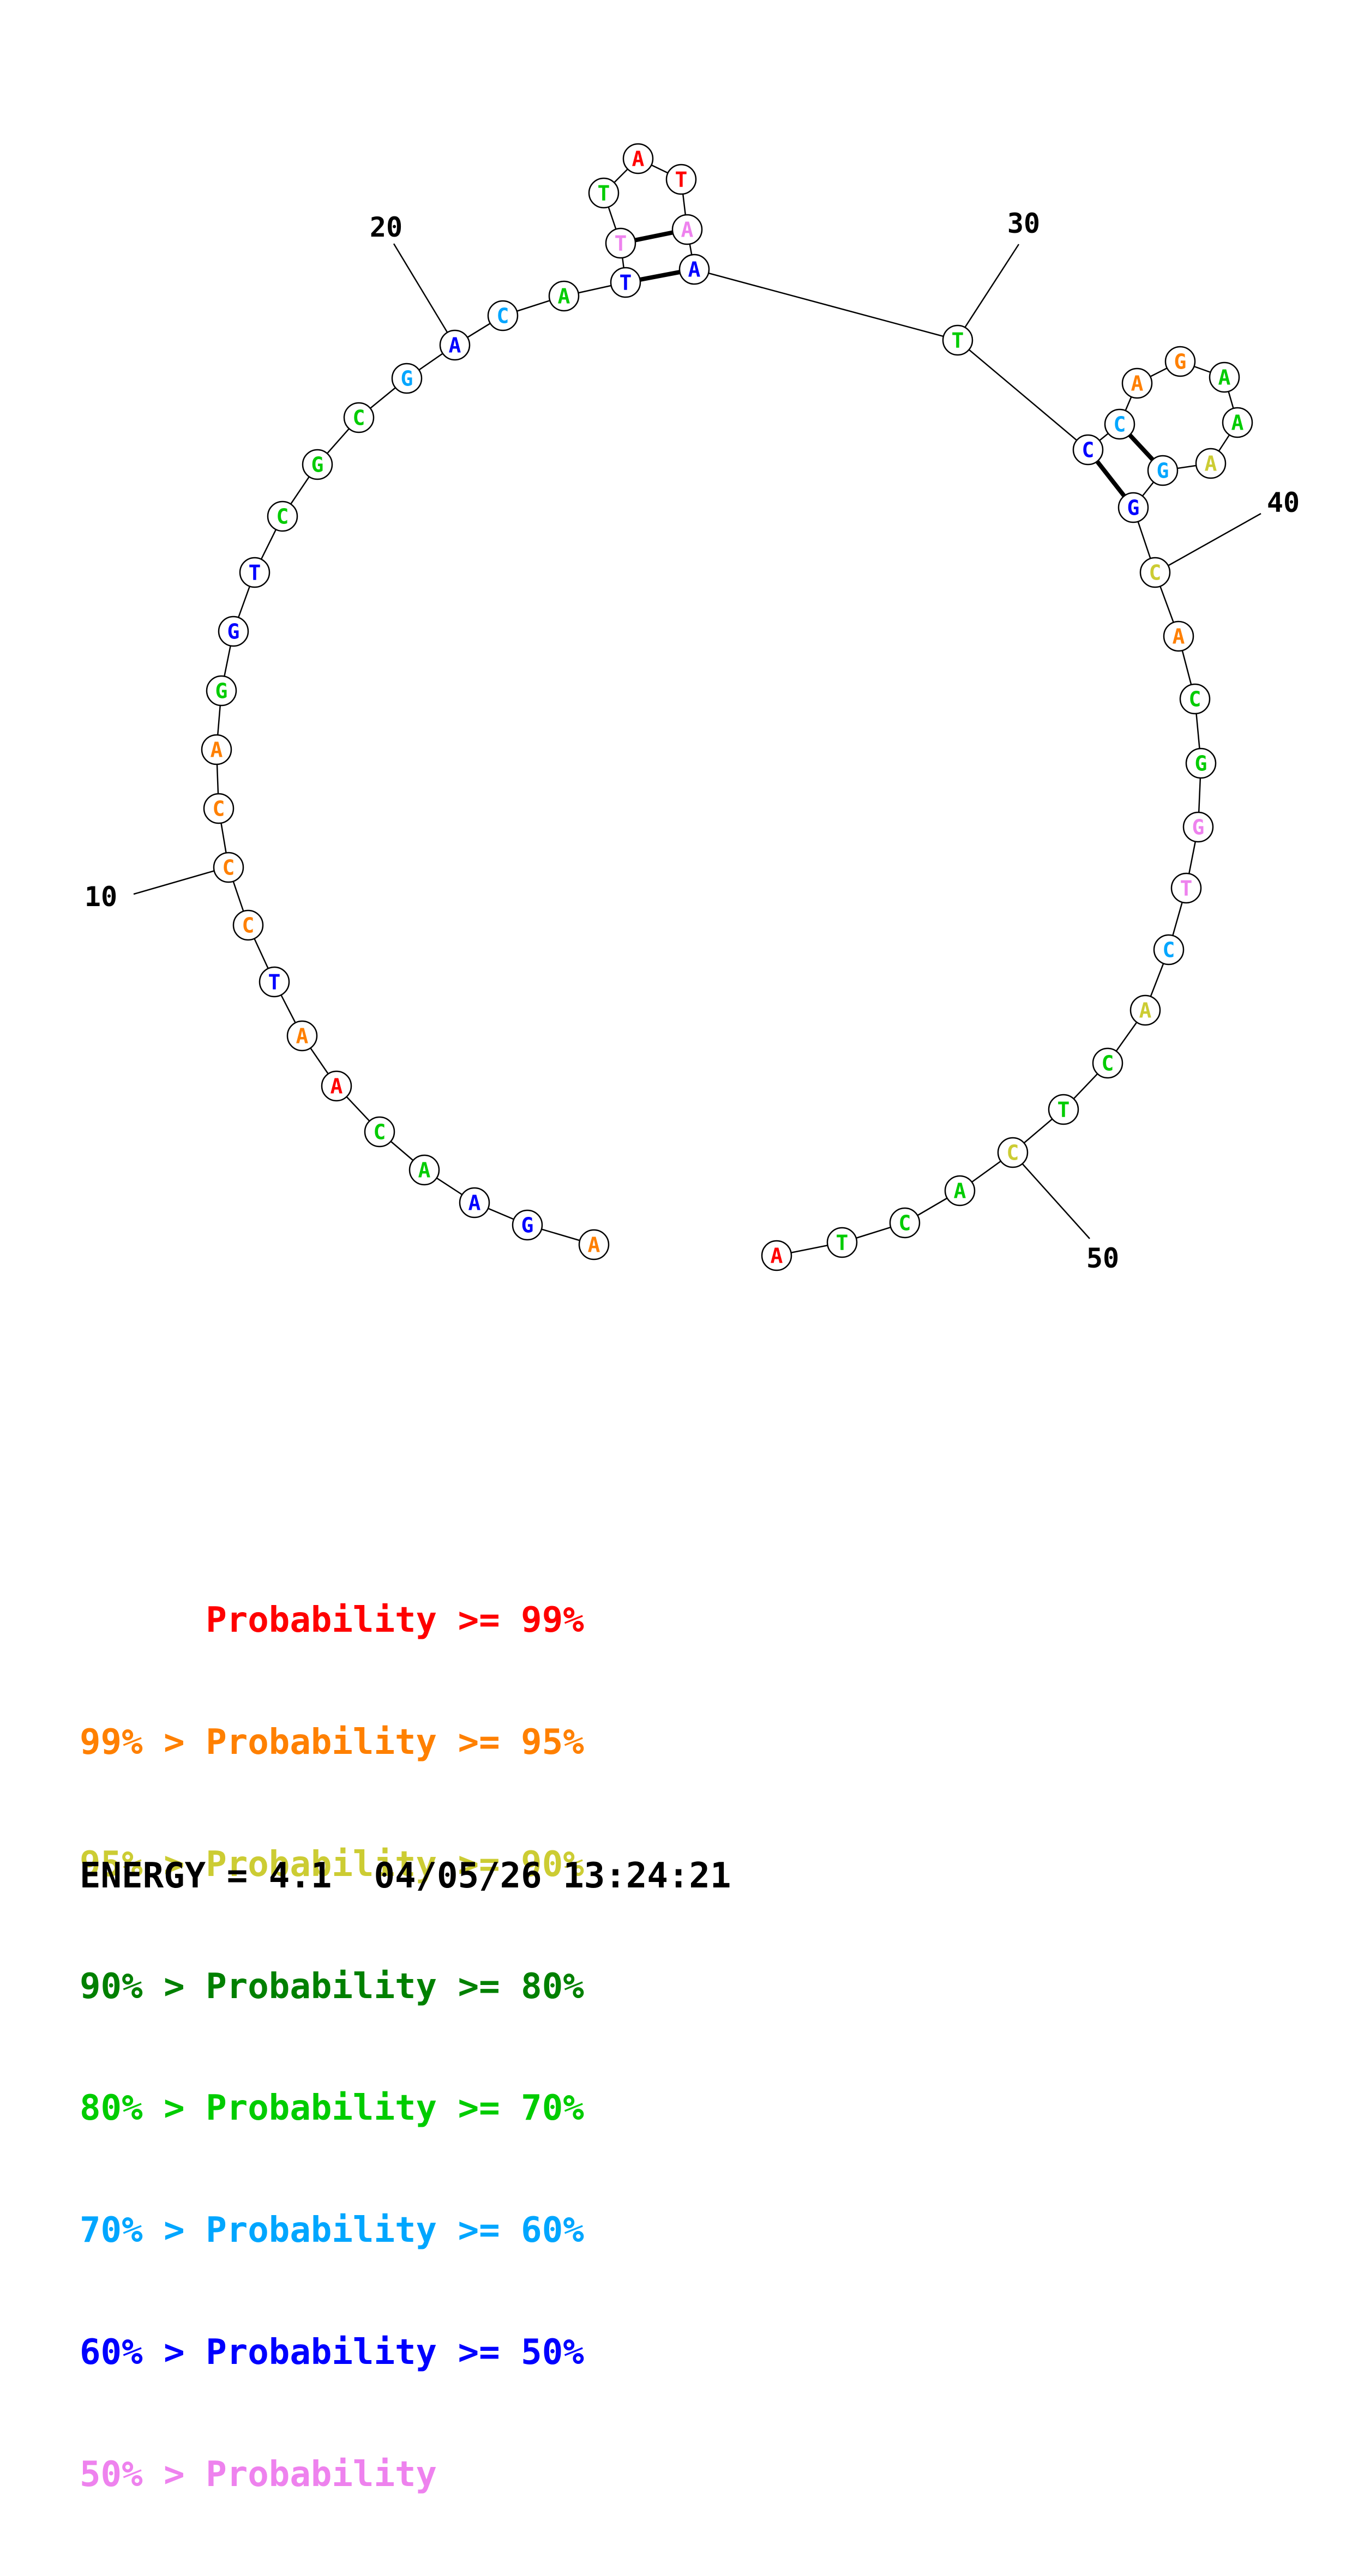 This screenshot has width=1352, height=2576. I want to click on sequence-position-label: 10, so click(101, 897).